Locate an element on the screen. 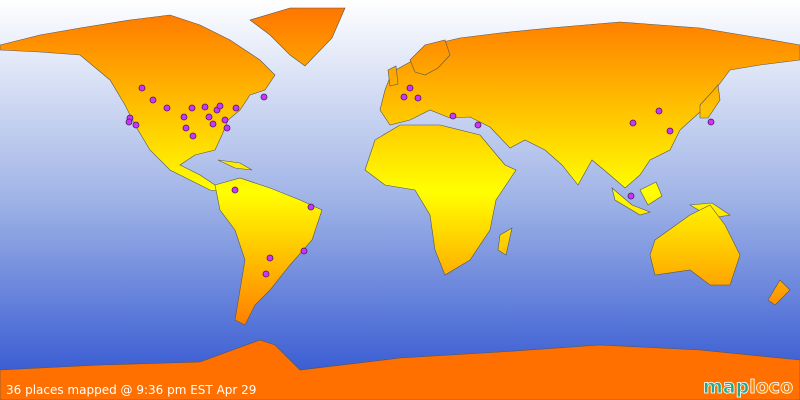 This screenshot has width=800, height=400. africa is located at coordinates (440, 200).